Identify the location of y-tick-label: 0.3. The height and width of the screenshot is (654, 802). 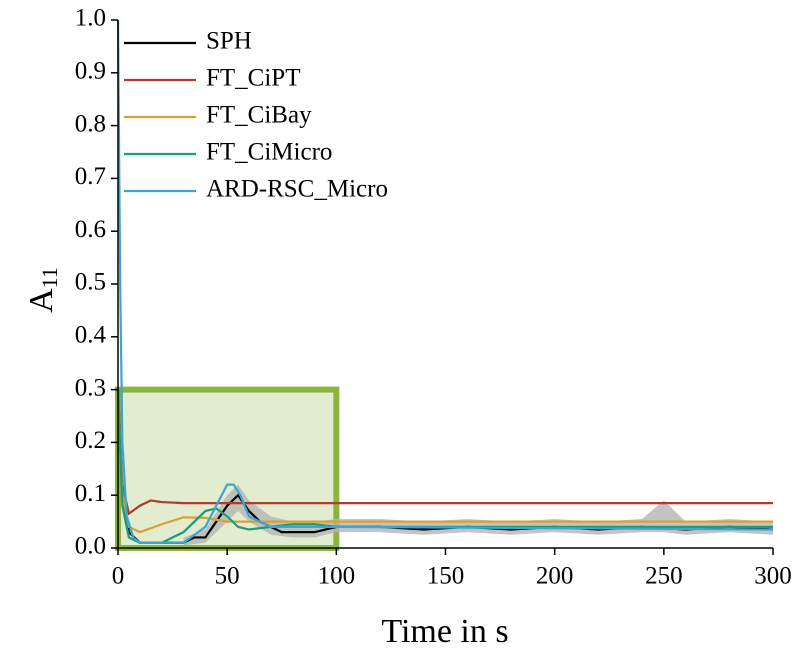
(90, 387).